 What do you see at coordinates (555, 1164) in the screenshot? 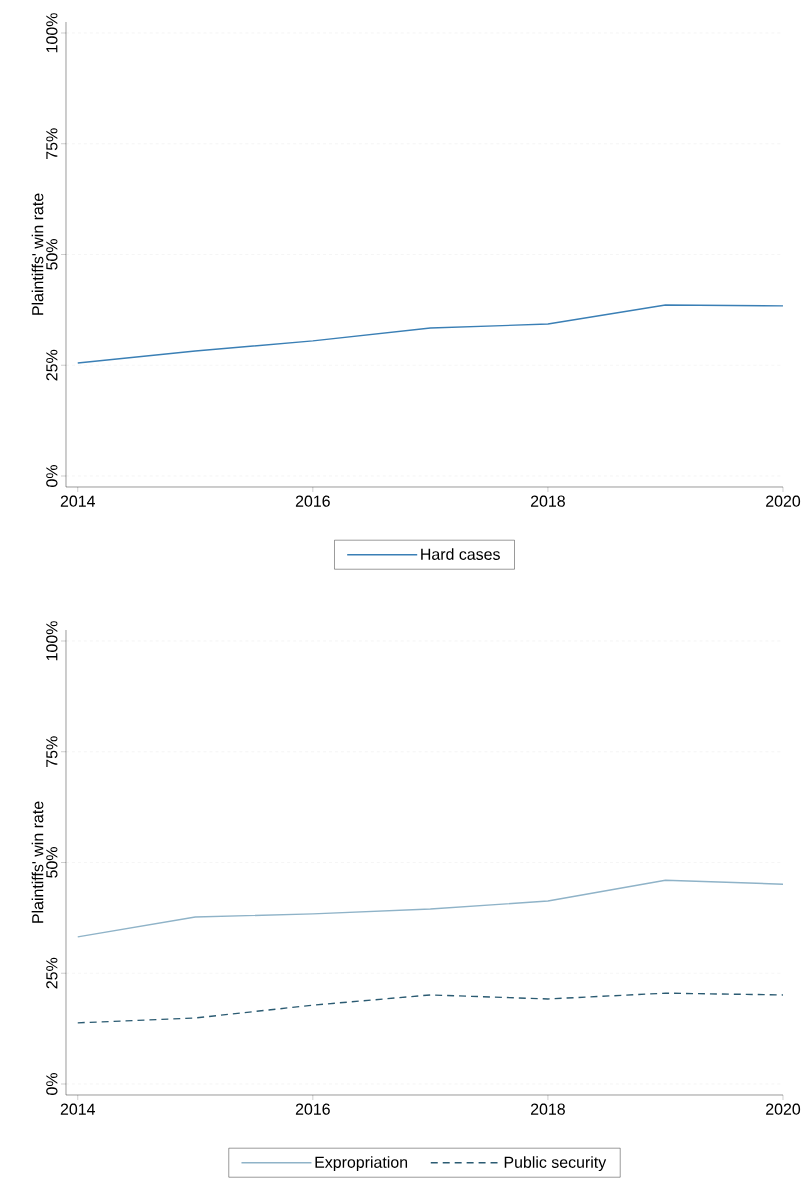
I see `legend-label: Public security` at bounding box center [555, 1164].